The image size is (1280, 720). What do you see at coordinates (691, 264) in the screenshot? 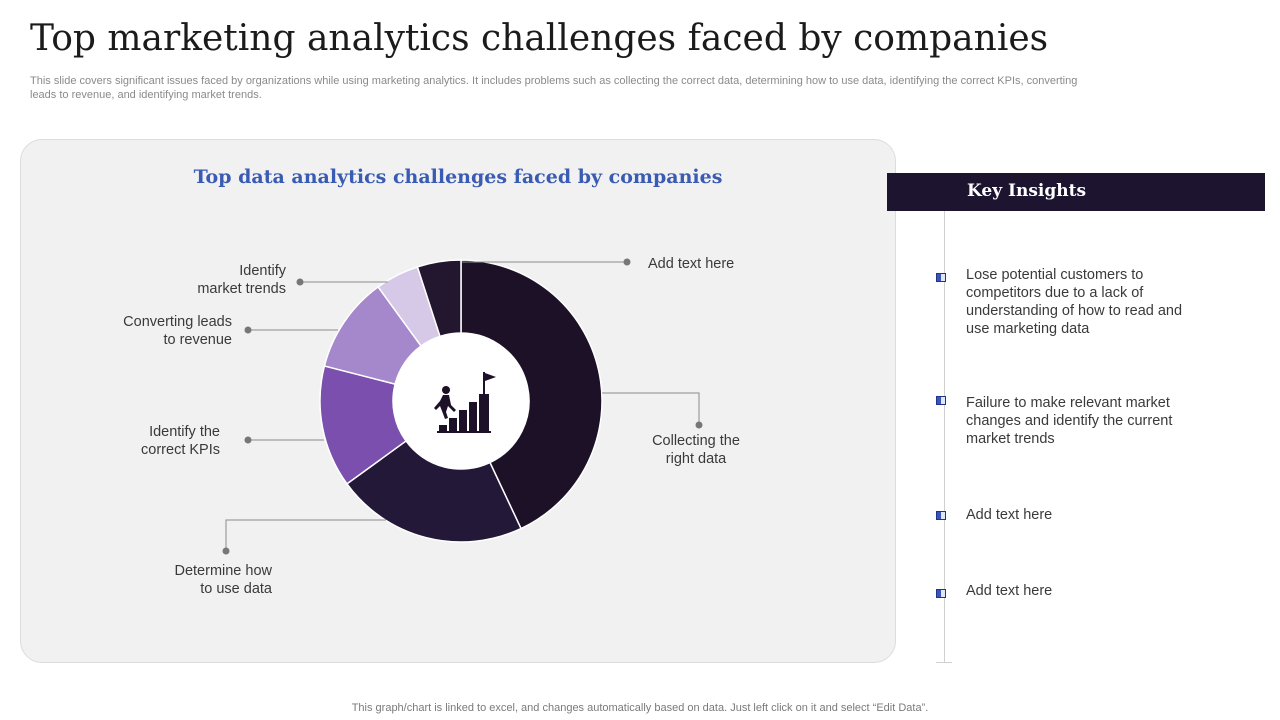
I see `label-add-text: Add text here` at bounding box center [691, 264].